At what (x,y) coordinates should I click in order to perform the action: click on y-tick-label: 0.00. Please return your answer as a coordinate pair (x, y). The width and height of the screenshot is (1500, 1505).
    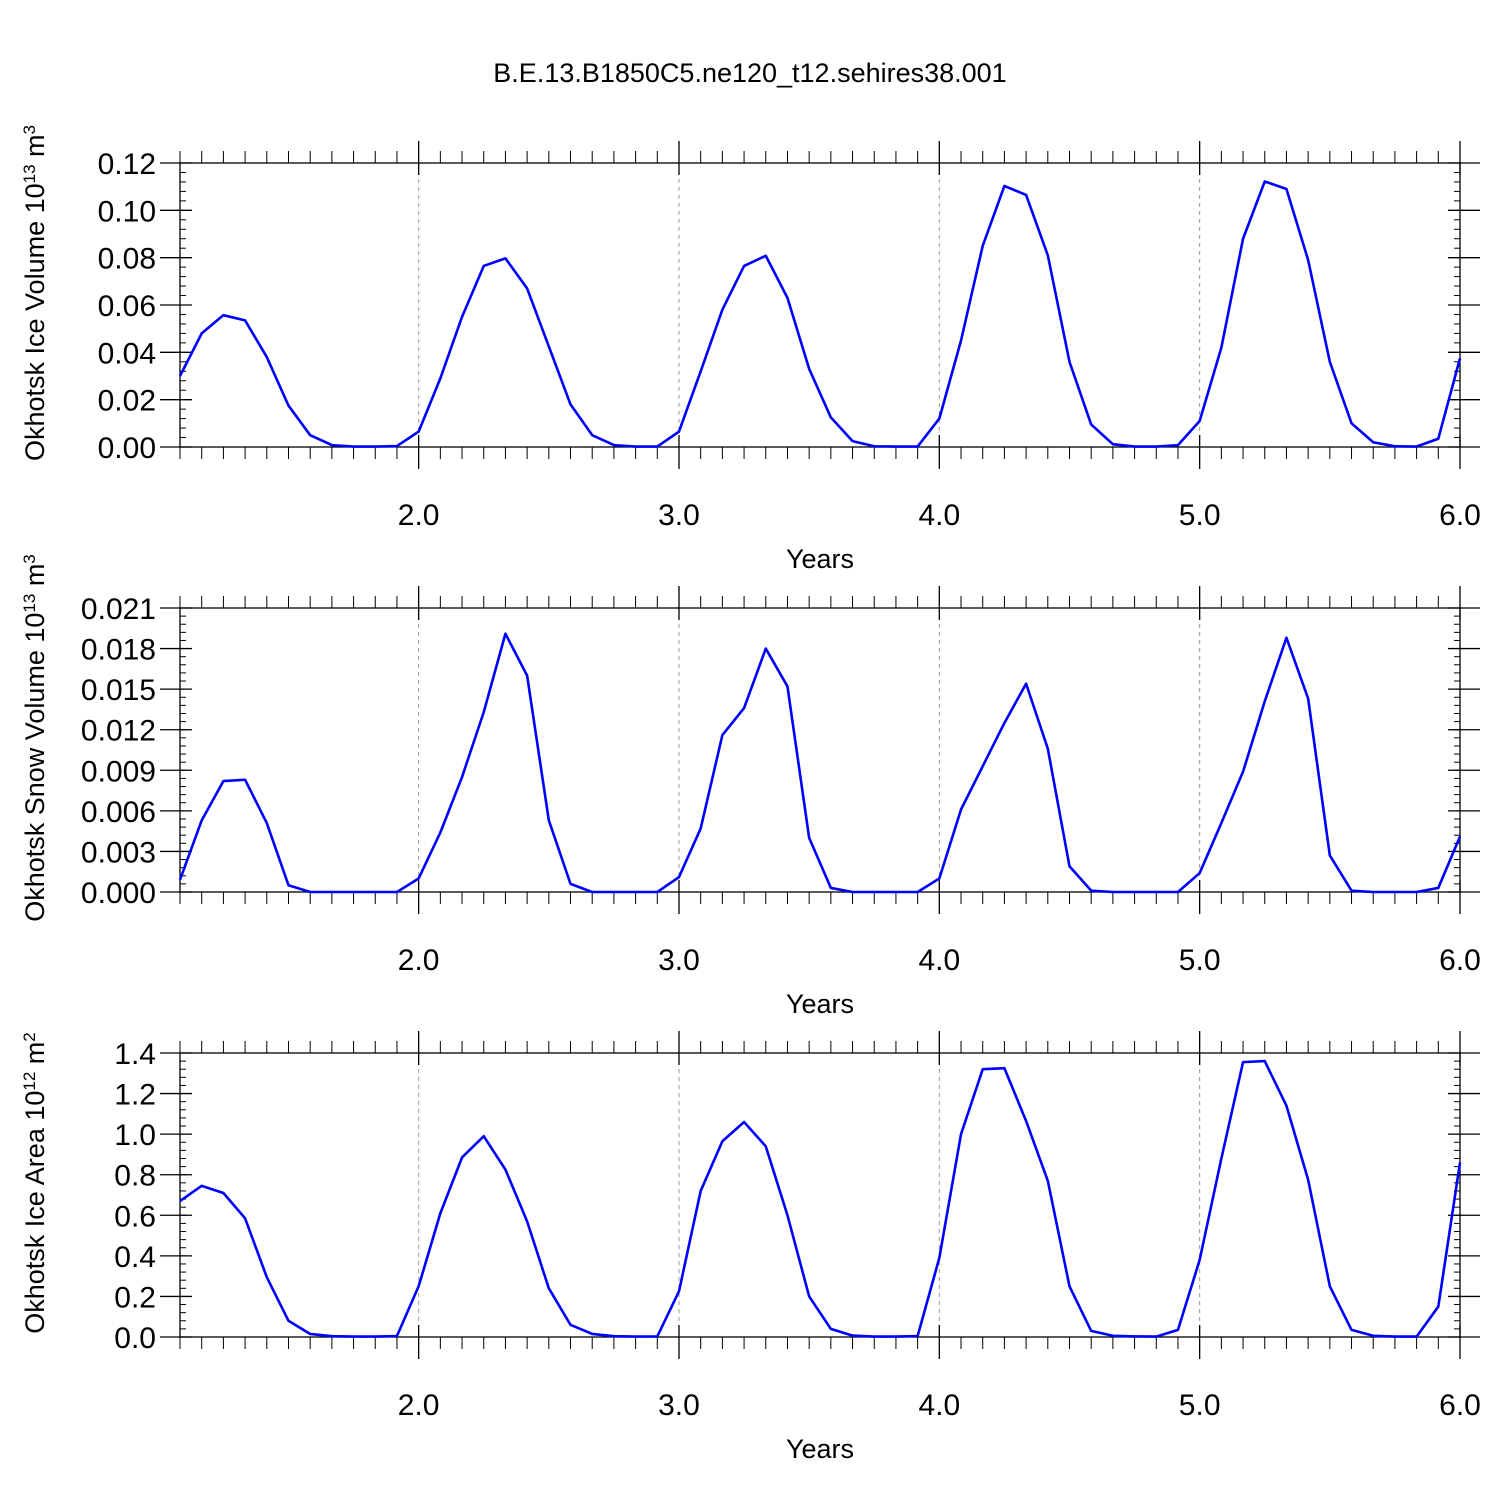
    Looking at the image, I should click on (127, 448).